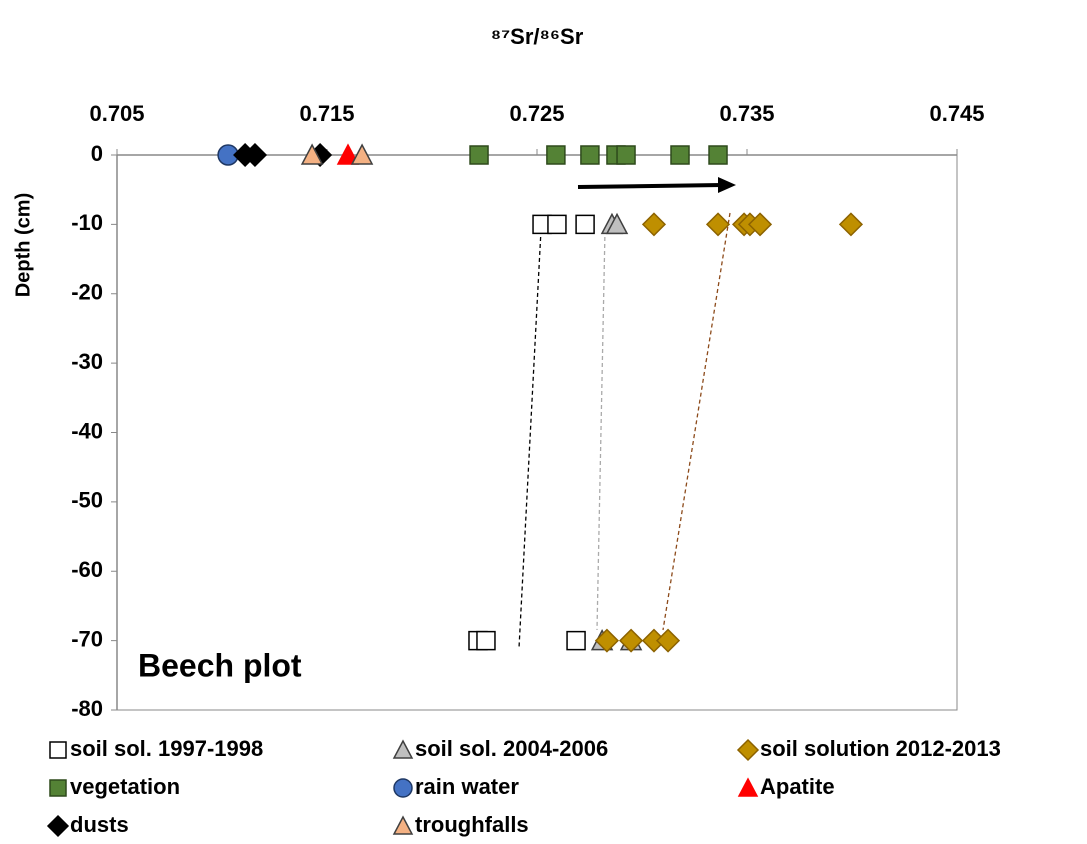 This screenshot has width=1087, height=844. What do you see at coordinates (727, 185) in the screenshot?
I see `arrow-head` at bounding box center [727, 185].